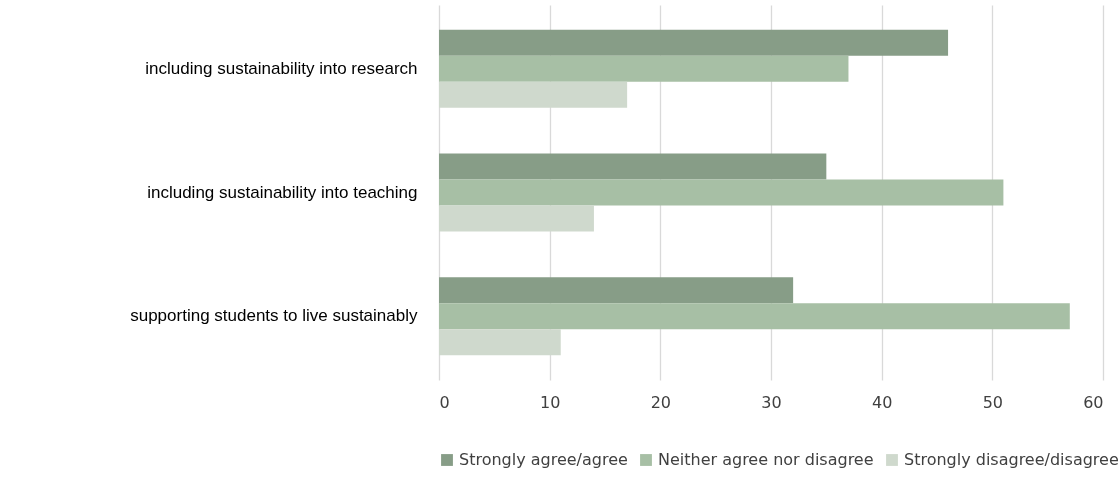 This screenshot has height=477, width=1119. I want to click on y-tick-label: including sustainability into research, so click(281, 68).